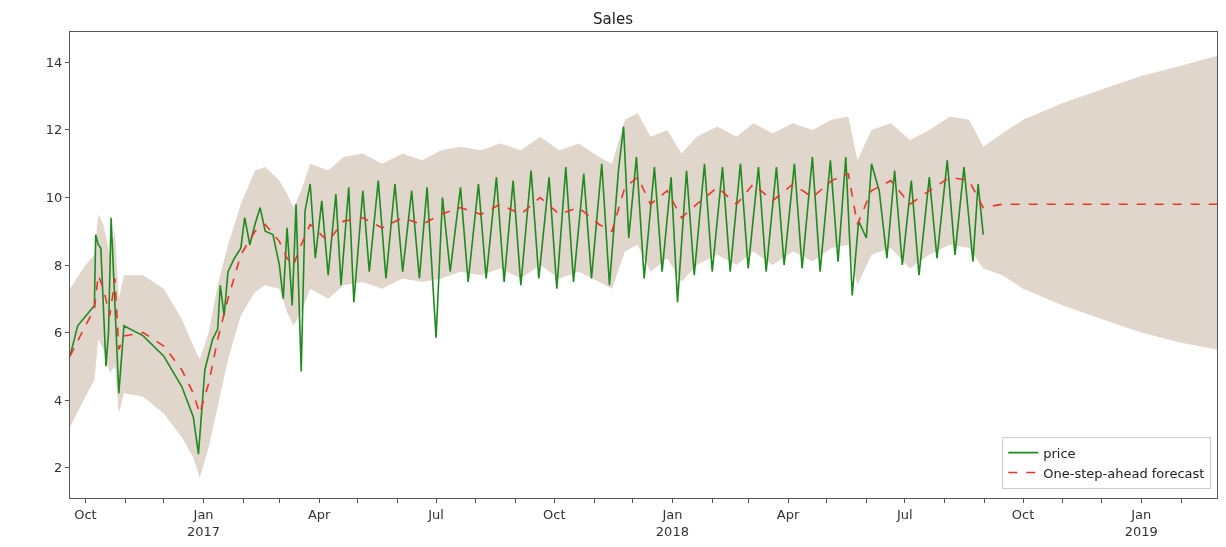 The width and height of the screenshot is (1226, 547). Describe the element at coordinates (1059, 453) in the screenshot. I see `legend-label: price` at that location.